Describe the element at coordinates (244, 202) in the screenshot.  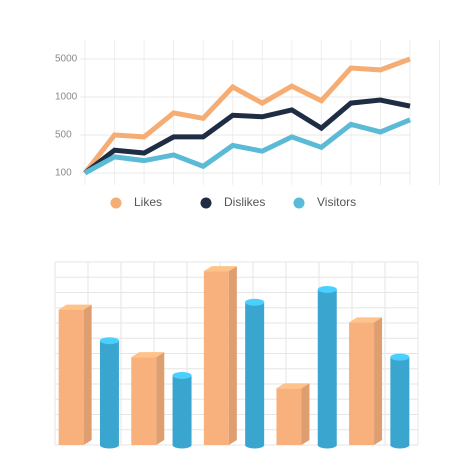
I see `legend-label: Dislikes` at that location.